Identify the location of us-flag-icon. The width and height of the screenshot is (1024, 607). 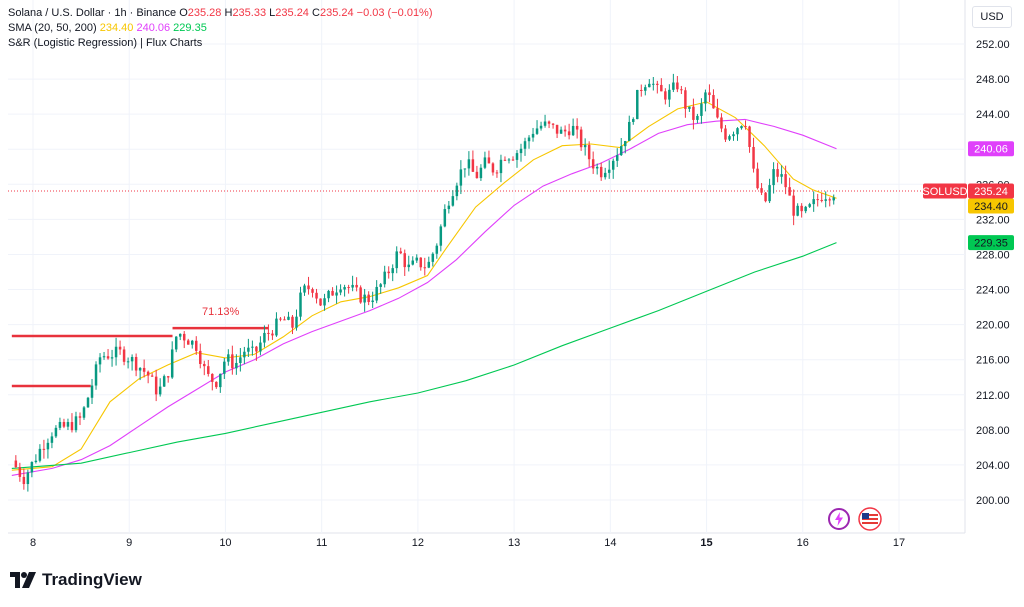
(870, 519).